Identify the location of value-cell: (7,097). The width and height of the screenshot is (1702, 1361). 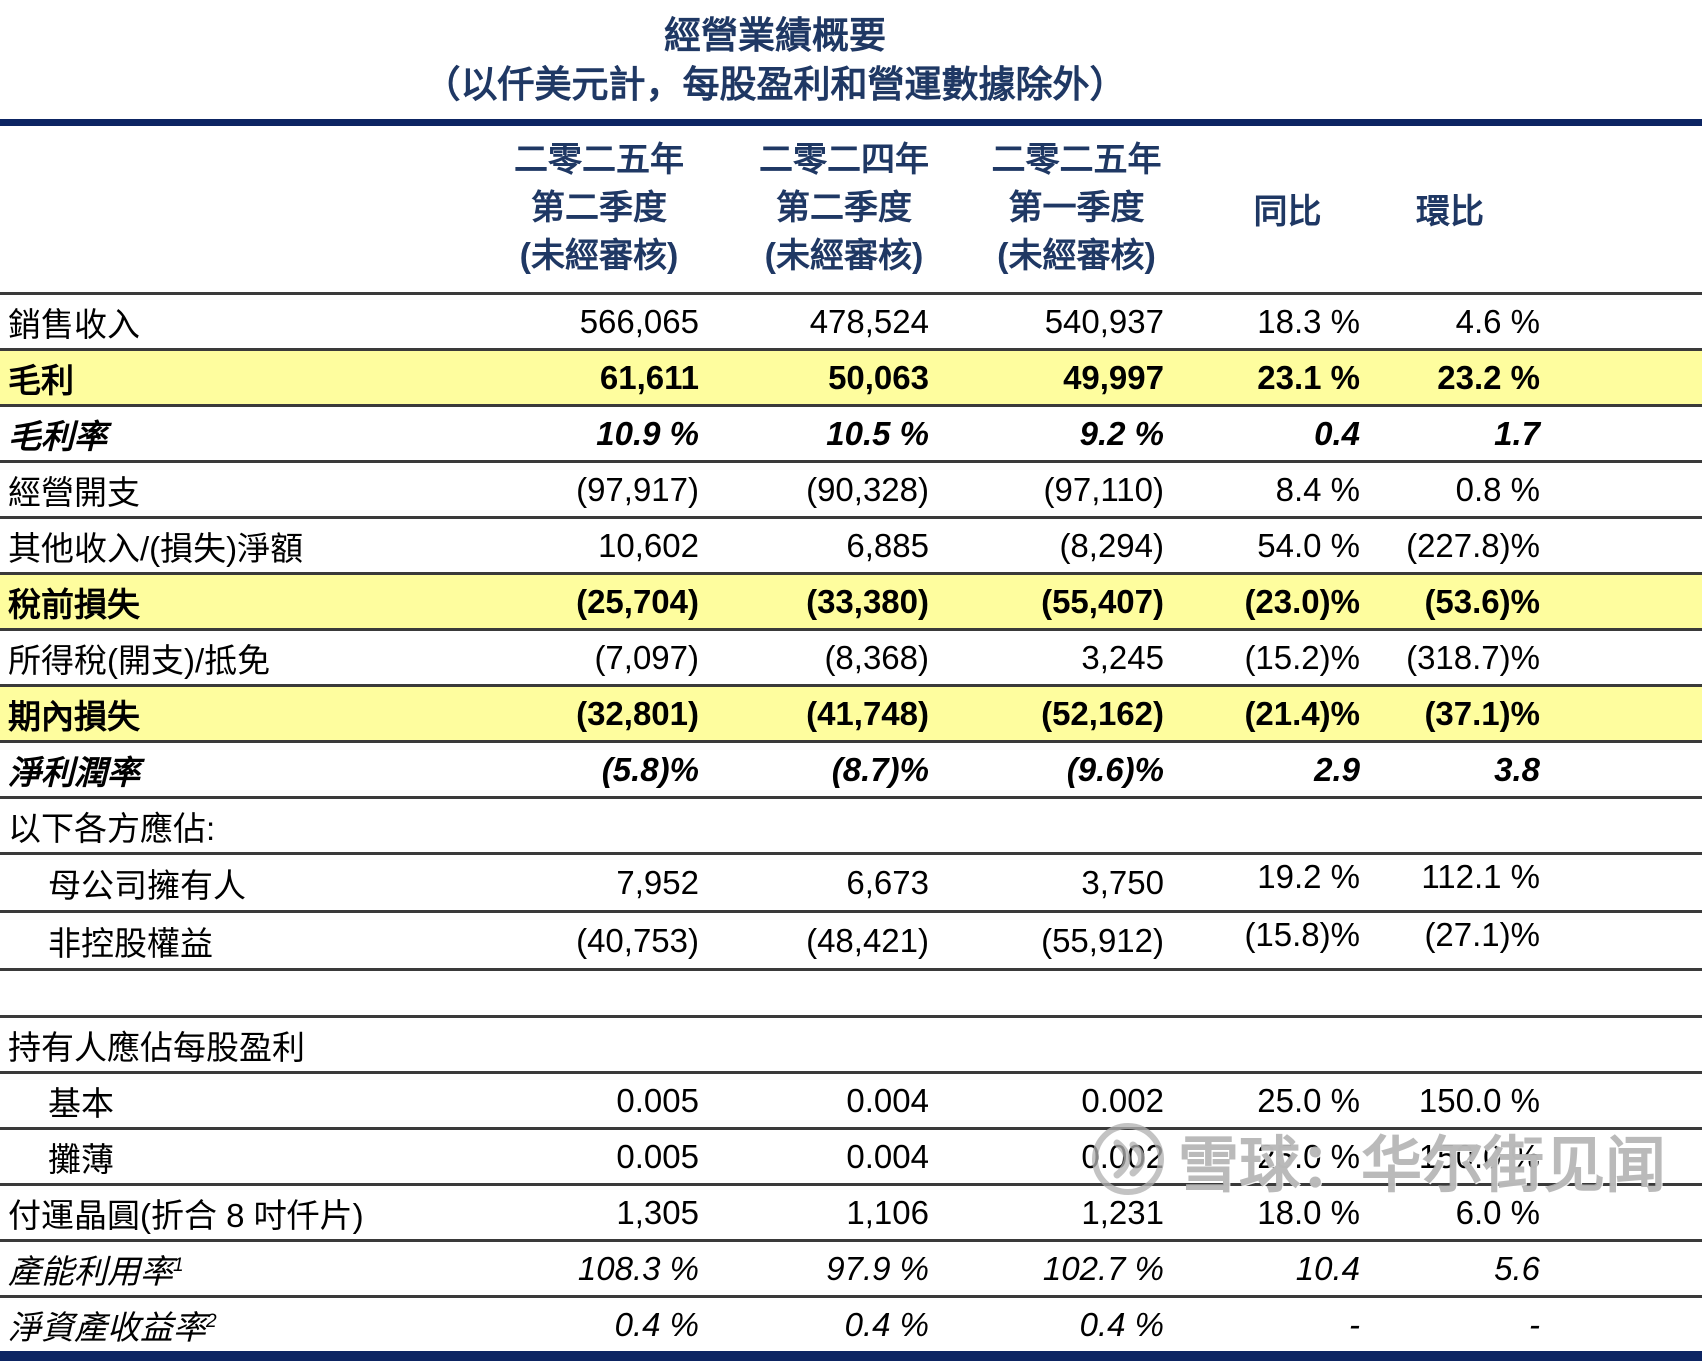
(570, 658).